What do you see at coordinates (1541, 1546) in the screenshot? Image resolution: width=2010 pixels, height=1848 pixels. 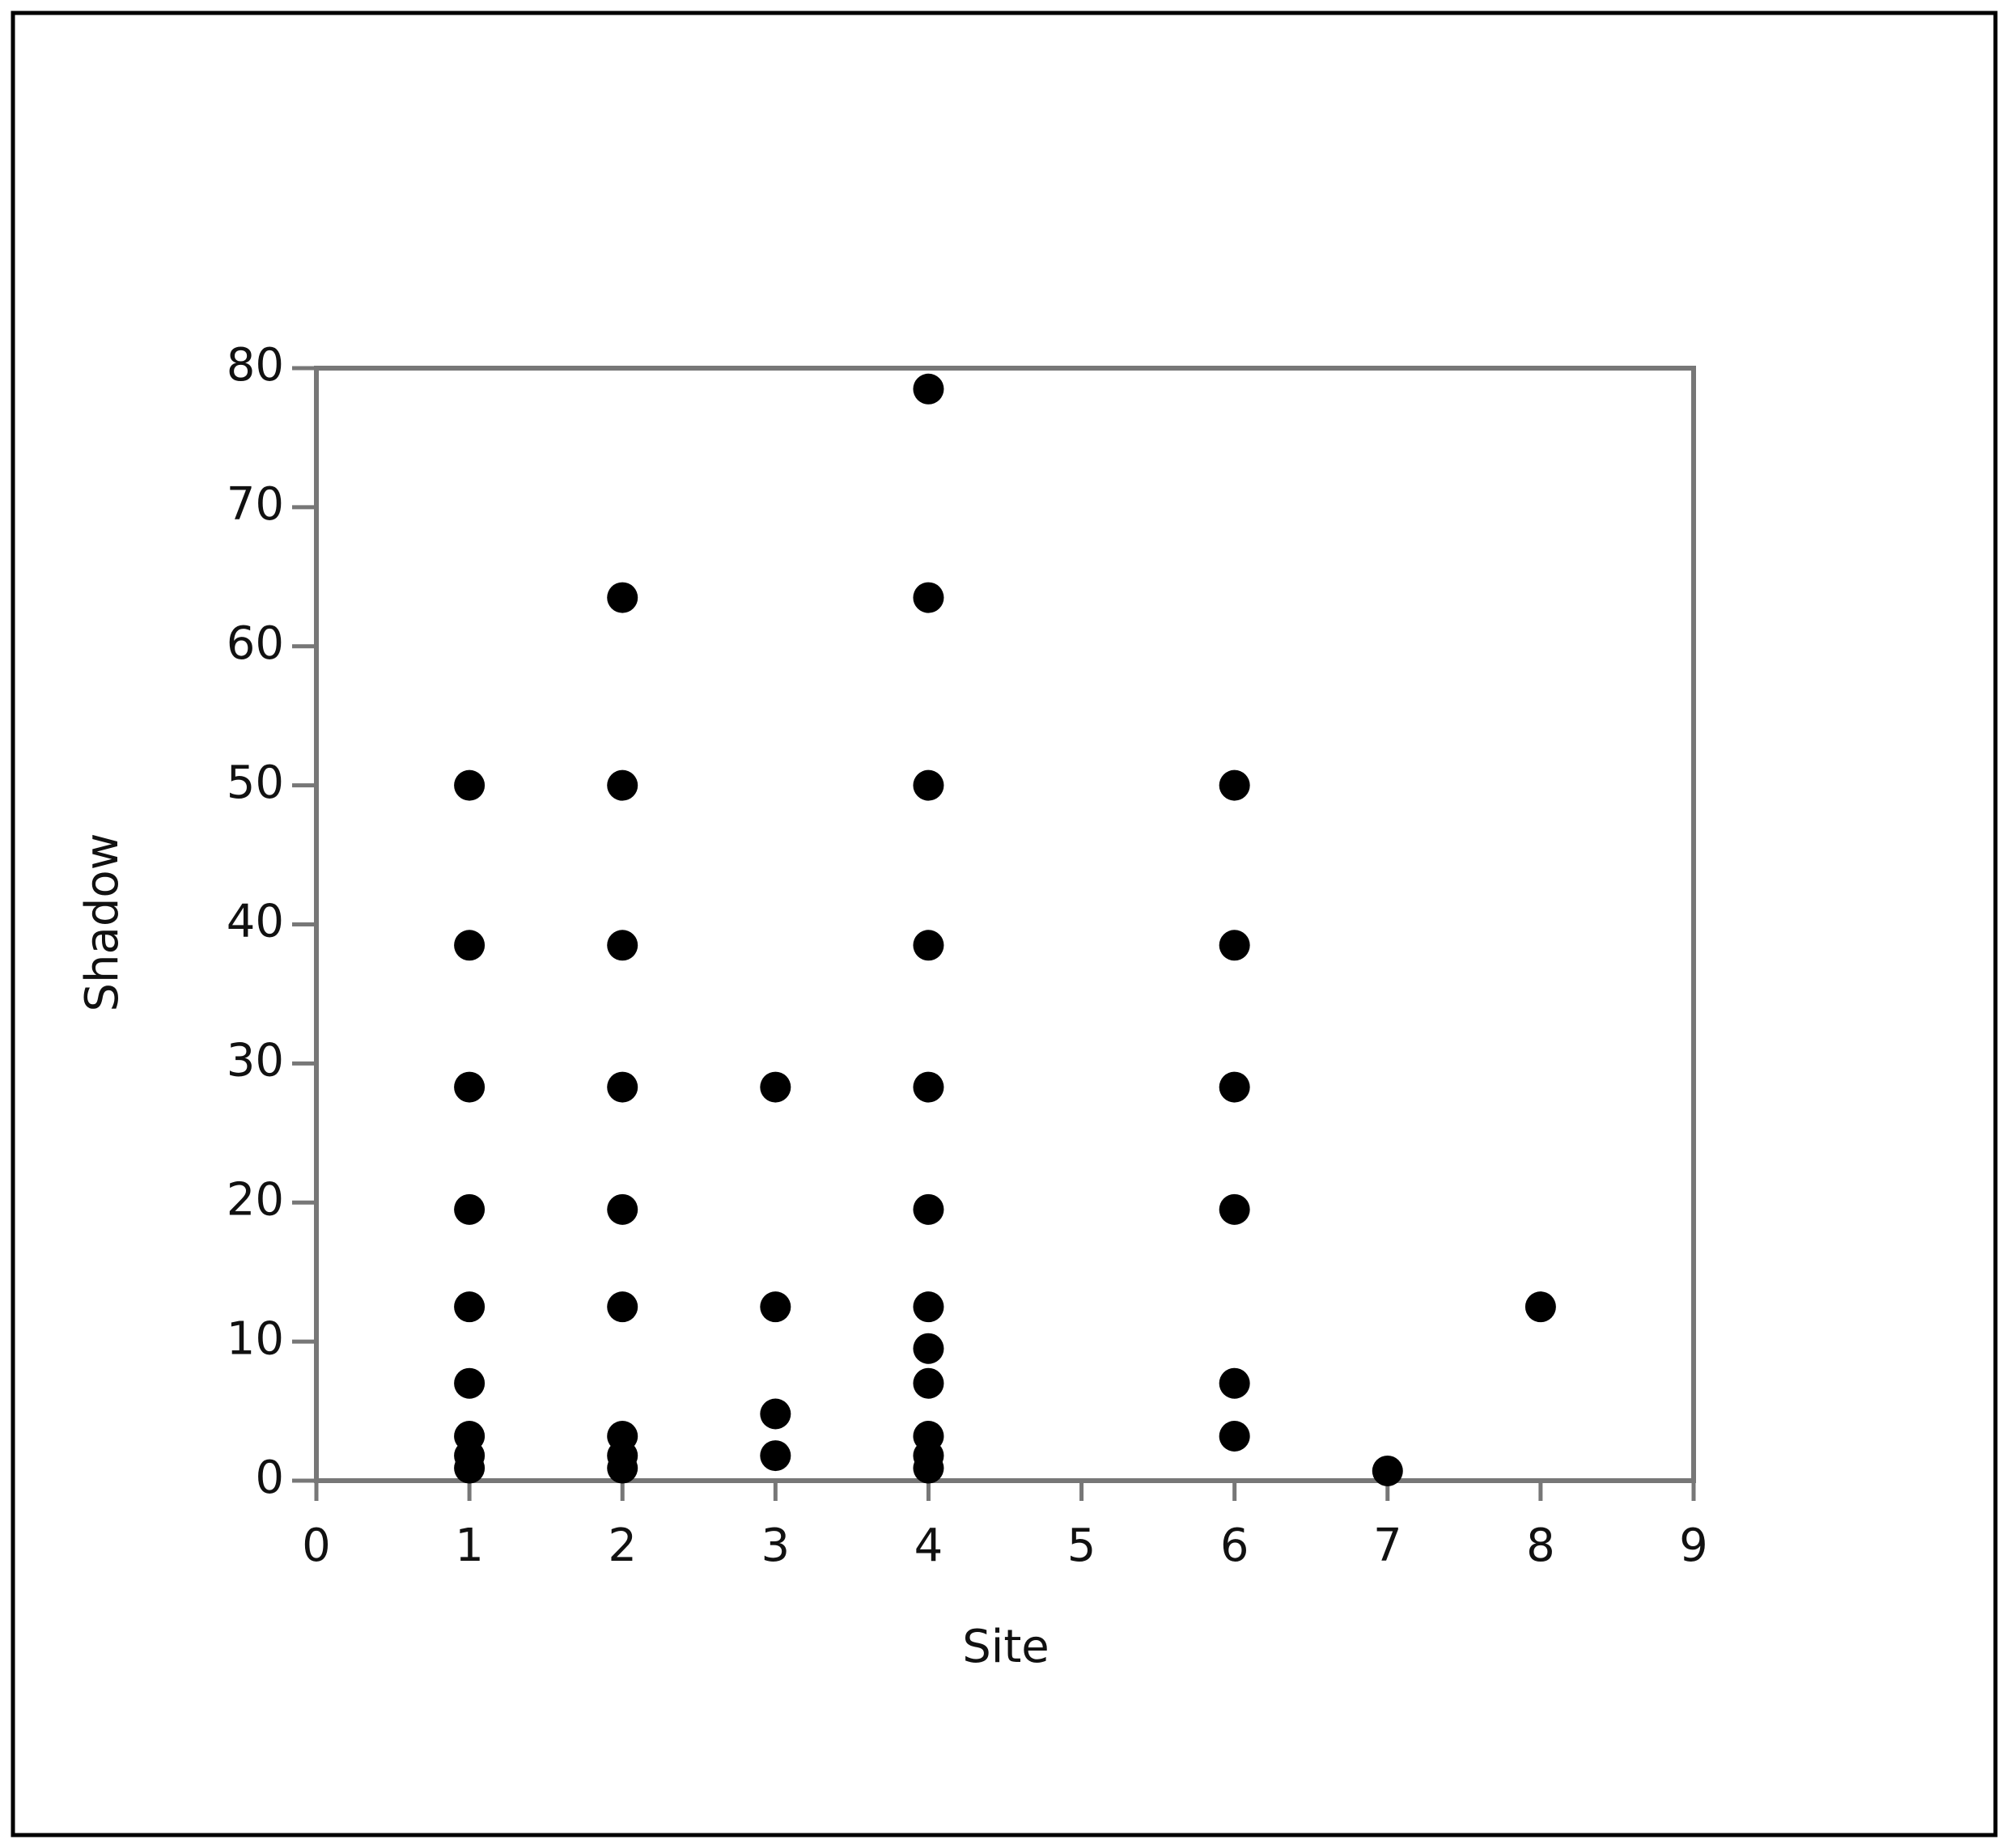 I see `x-tick-label: 8` at bounding box center [1541, 1546].